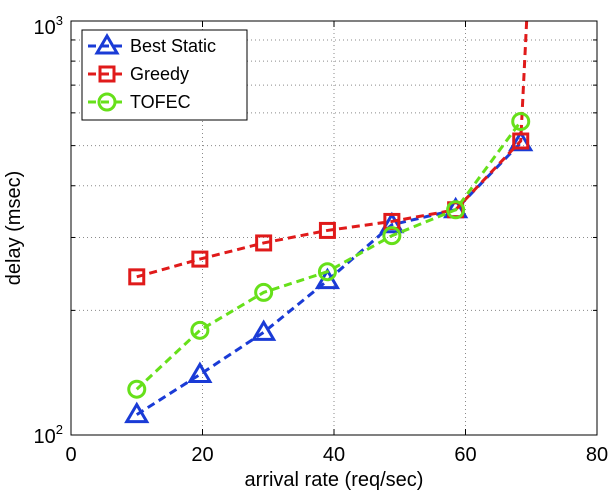  I want to click on y-tick-exponent: 3, so click(59, 20).